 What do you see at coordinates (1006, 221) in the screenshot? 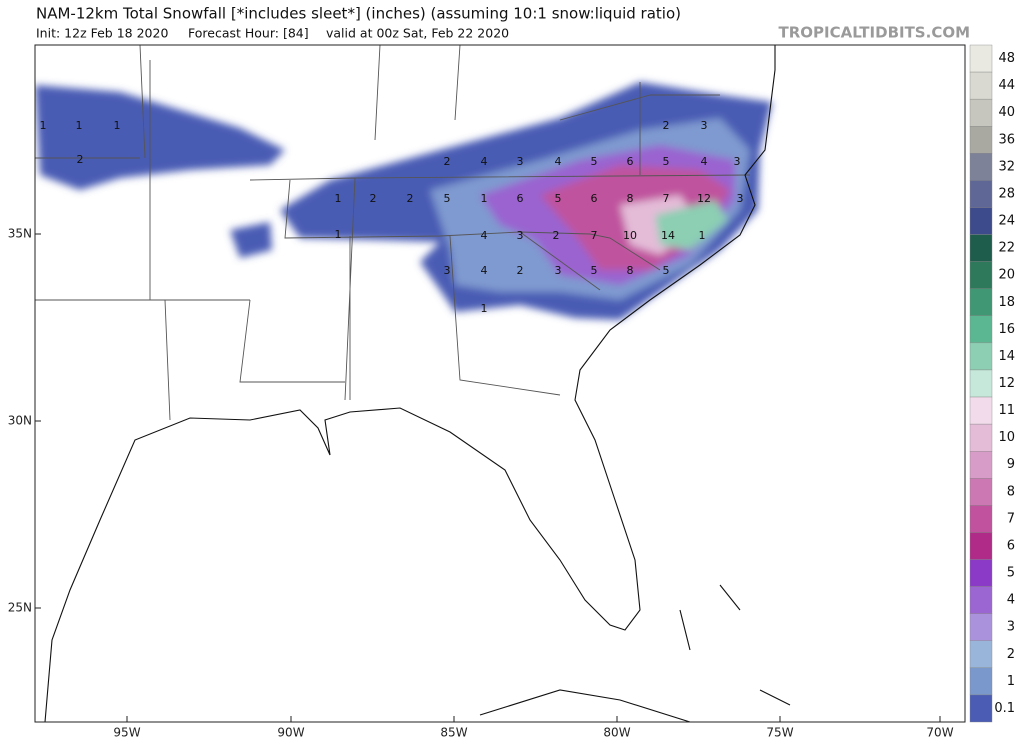
I see `colorbar-label: 24` at bounding box center [1006, 221].